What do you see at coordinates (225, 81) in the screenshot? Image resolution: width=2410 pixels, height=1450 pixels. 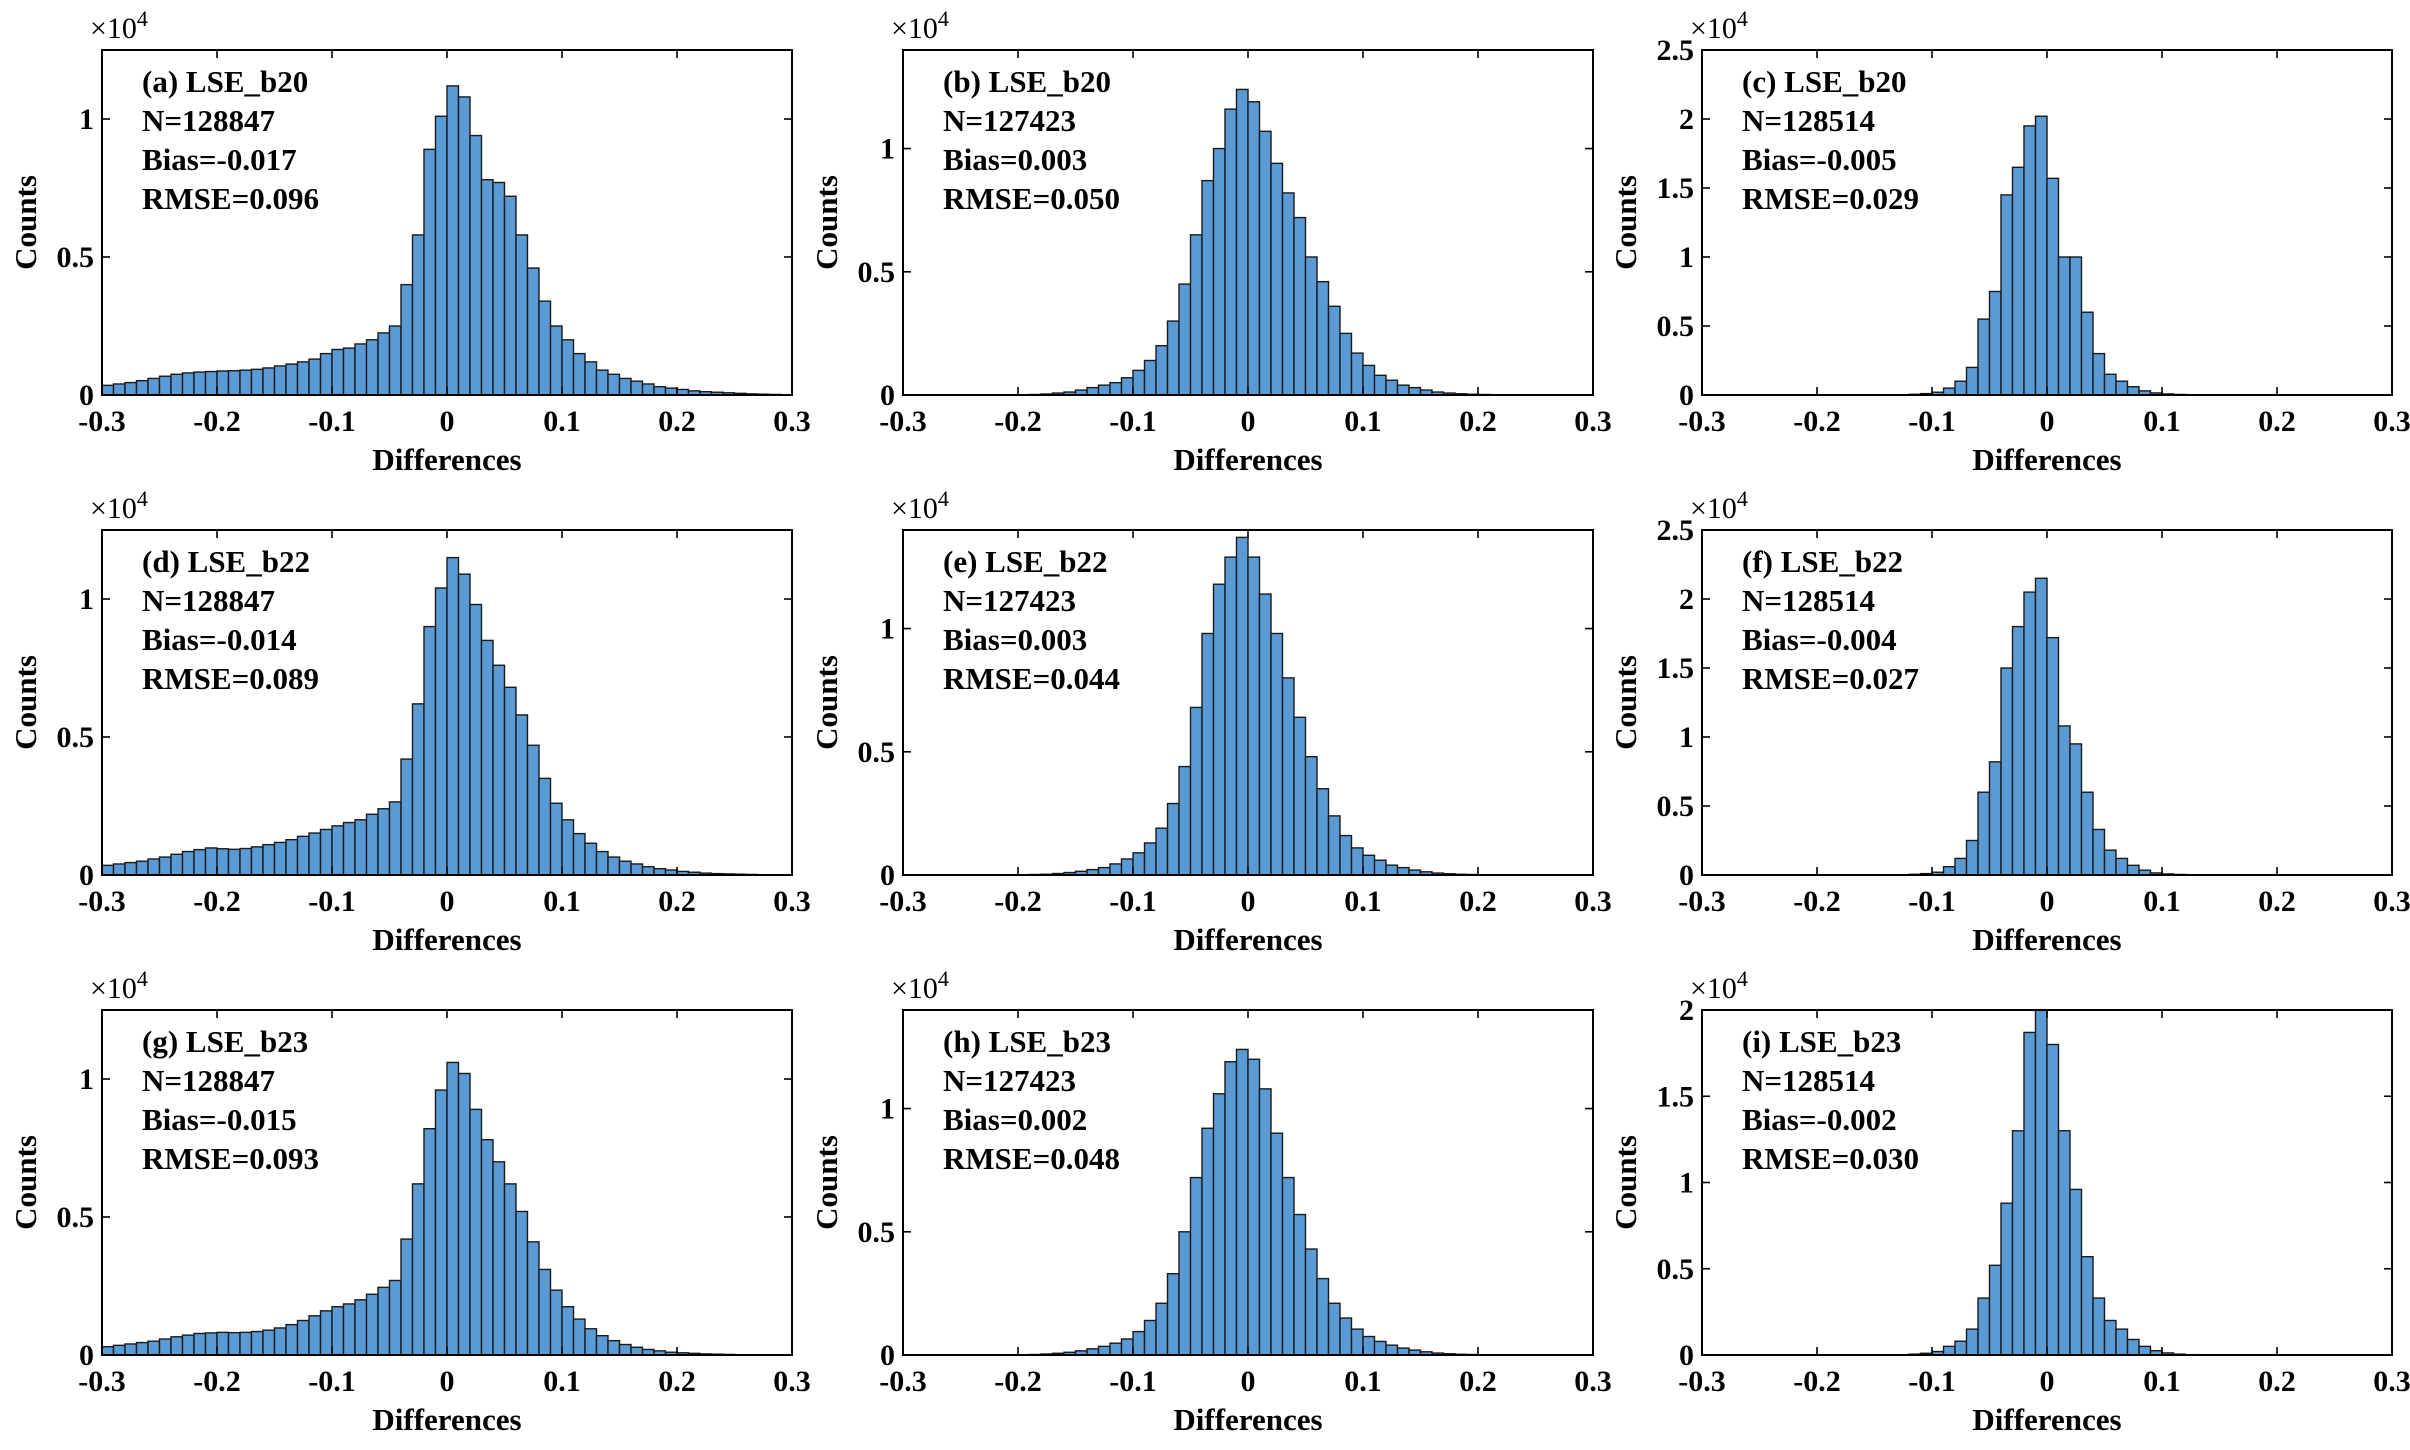 I see `panel-title: (a) LSE_b20` at bounding box center [225, 81].